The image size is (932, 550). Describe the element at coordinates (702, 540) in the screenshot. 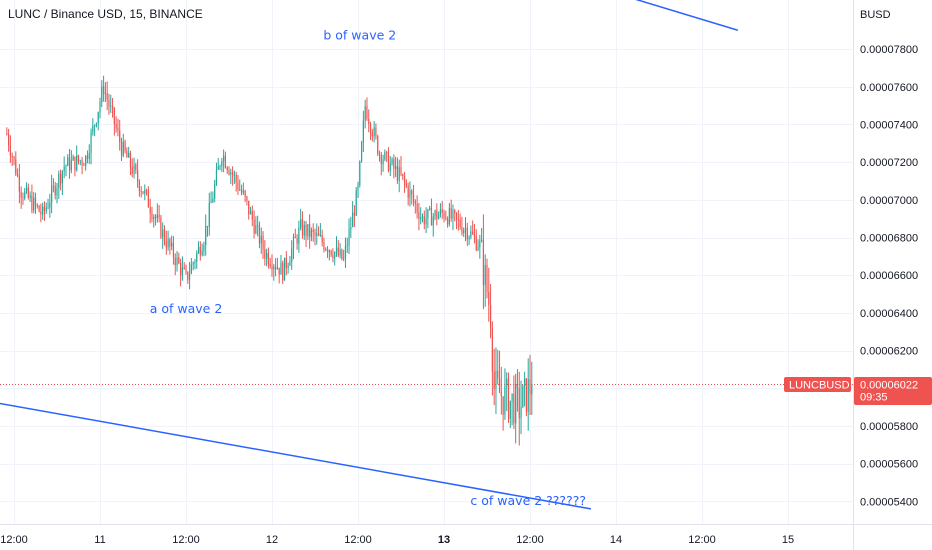

I see `time-tick-label: 12:00` at that location.